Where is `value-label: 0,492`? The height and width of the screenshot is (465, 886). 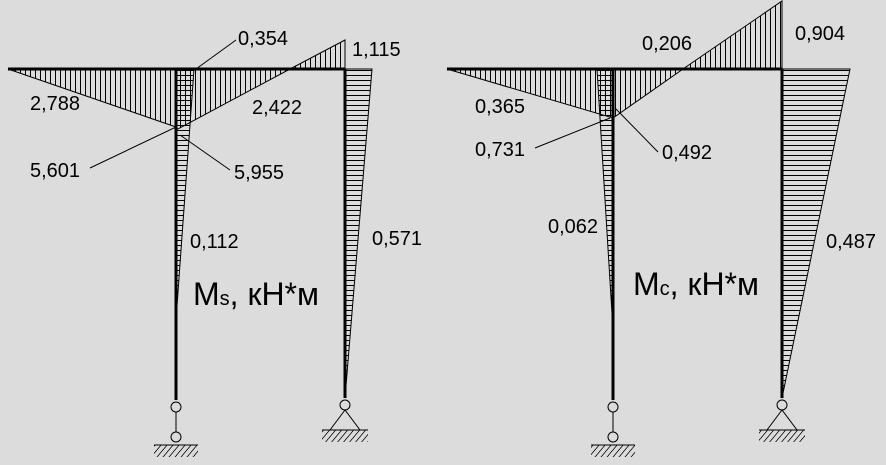
value-label: 0,492 is located at coordinates (687, 153).